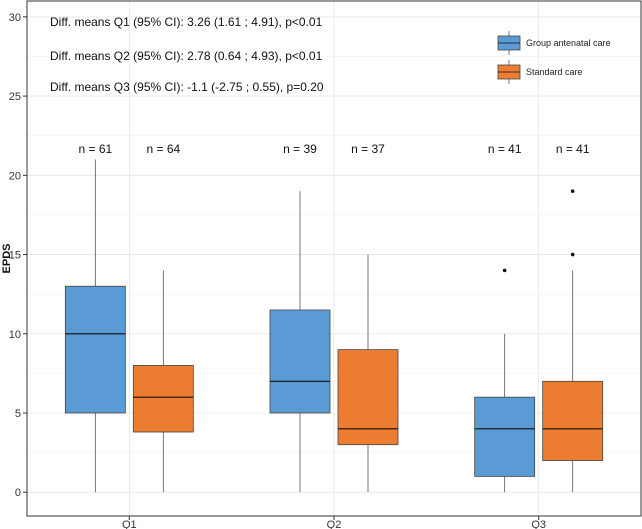 This screenshot has height=529, width=642. What do you see at coordinates (554, 57) in the screenshot?
I see `legend: Group antenatal care Standard care` at bounding box center [554, 57].